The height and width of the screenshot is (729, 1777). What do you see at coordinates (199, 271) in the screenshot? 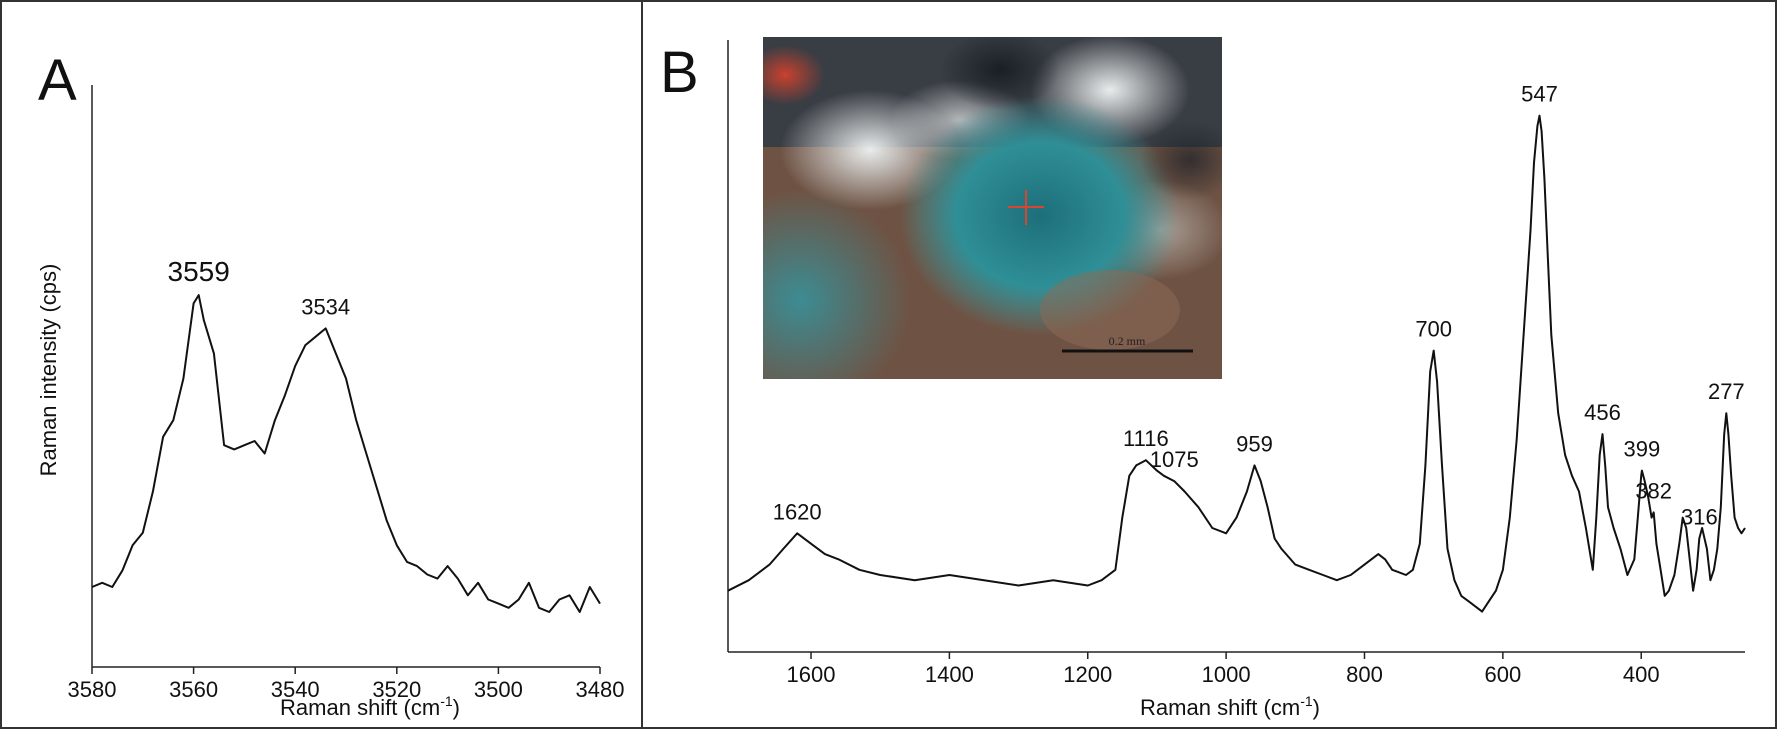
I see `peak-label-3559: 3559` at bounding box center [199, 271].